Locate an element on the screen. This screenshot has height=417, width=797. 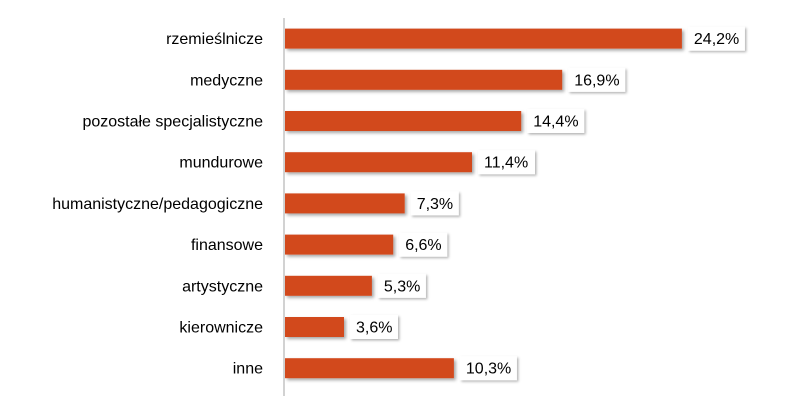
value-label: 3,6% is located at coordinates (374, 328).